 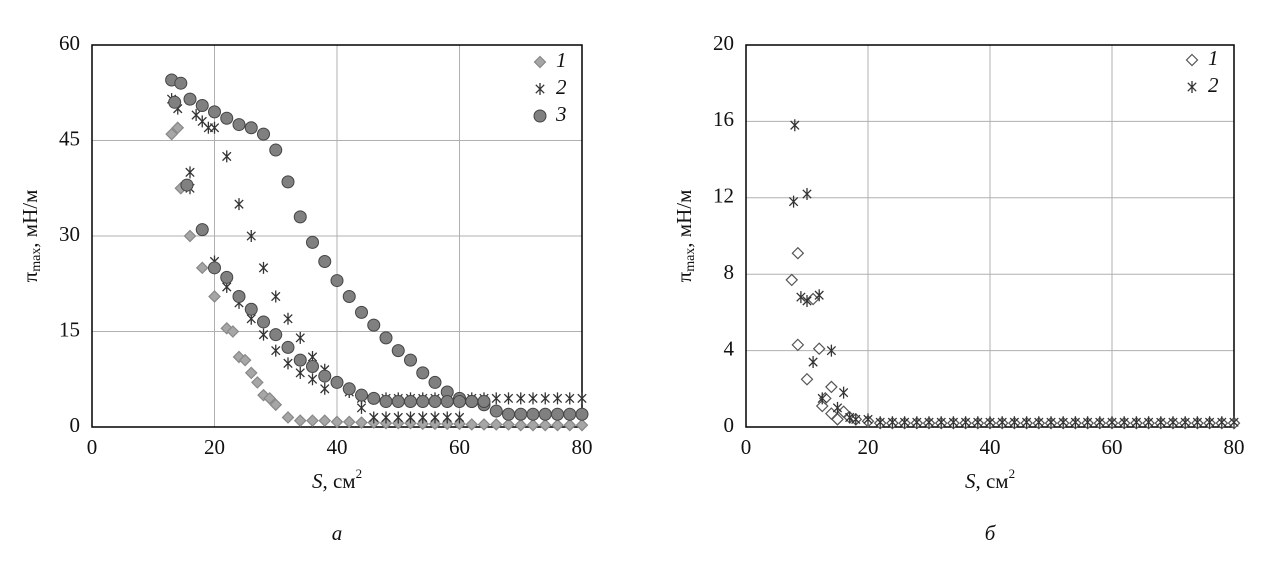 I want to click on y-label-subscript: max, so click(x=690, y=260).